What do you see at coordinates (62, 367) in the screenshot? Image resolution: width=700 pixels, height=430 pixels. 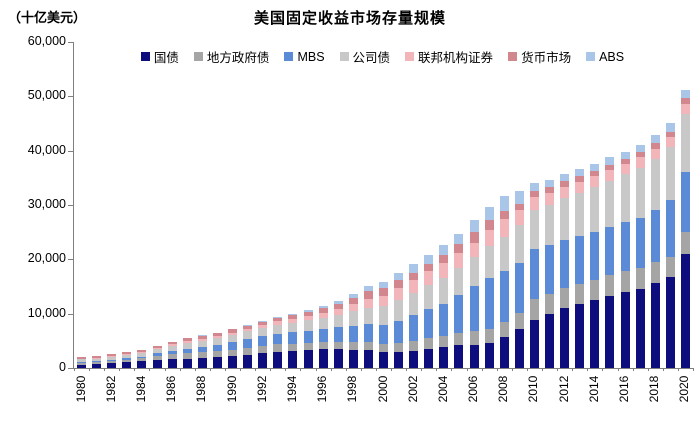 I see `y-axis-label: 0` at bounding box center [62, 367].